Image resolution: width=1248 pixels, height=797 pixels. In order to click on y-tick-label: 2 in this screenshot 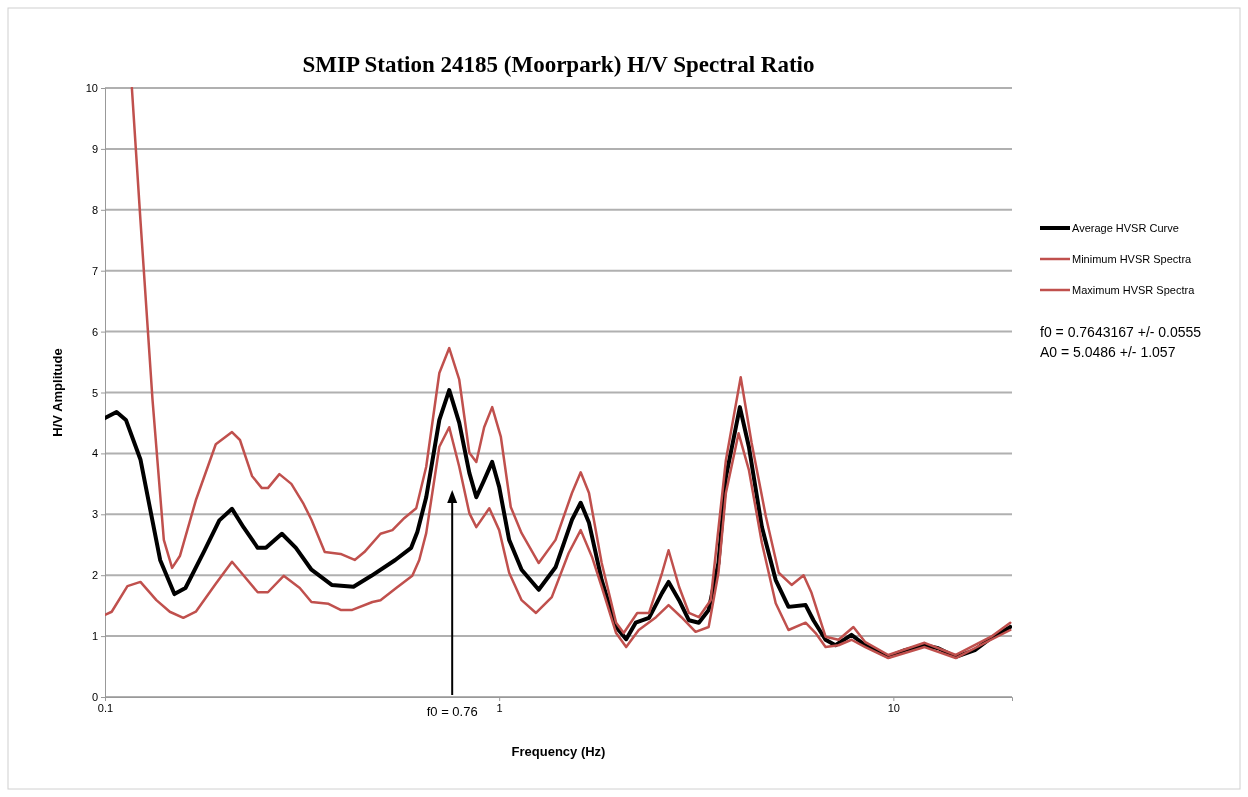, I will do `click(94, 575)`.